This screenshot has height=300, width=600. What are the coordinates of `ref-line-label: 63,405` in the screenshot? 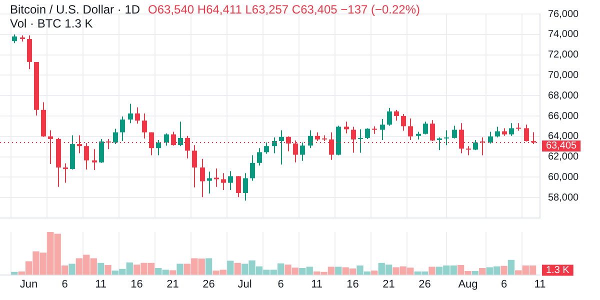 It's located at (562, 146).